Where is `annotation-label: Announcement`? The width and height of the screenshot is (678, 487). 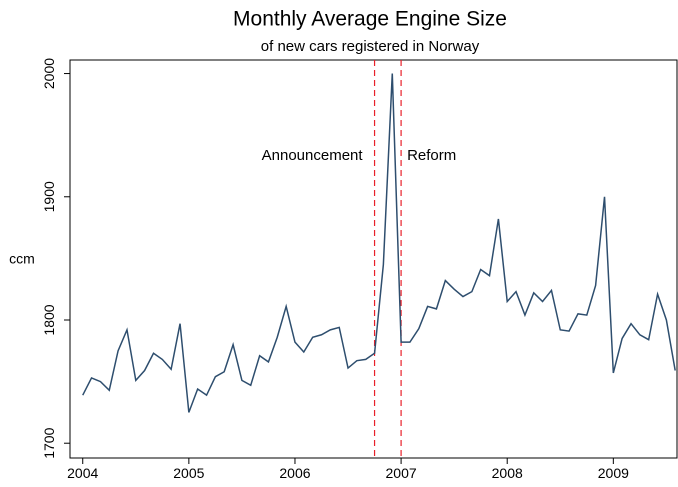
annotation-label: Announcement is located at coordinates (313, 155).